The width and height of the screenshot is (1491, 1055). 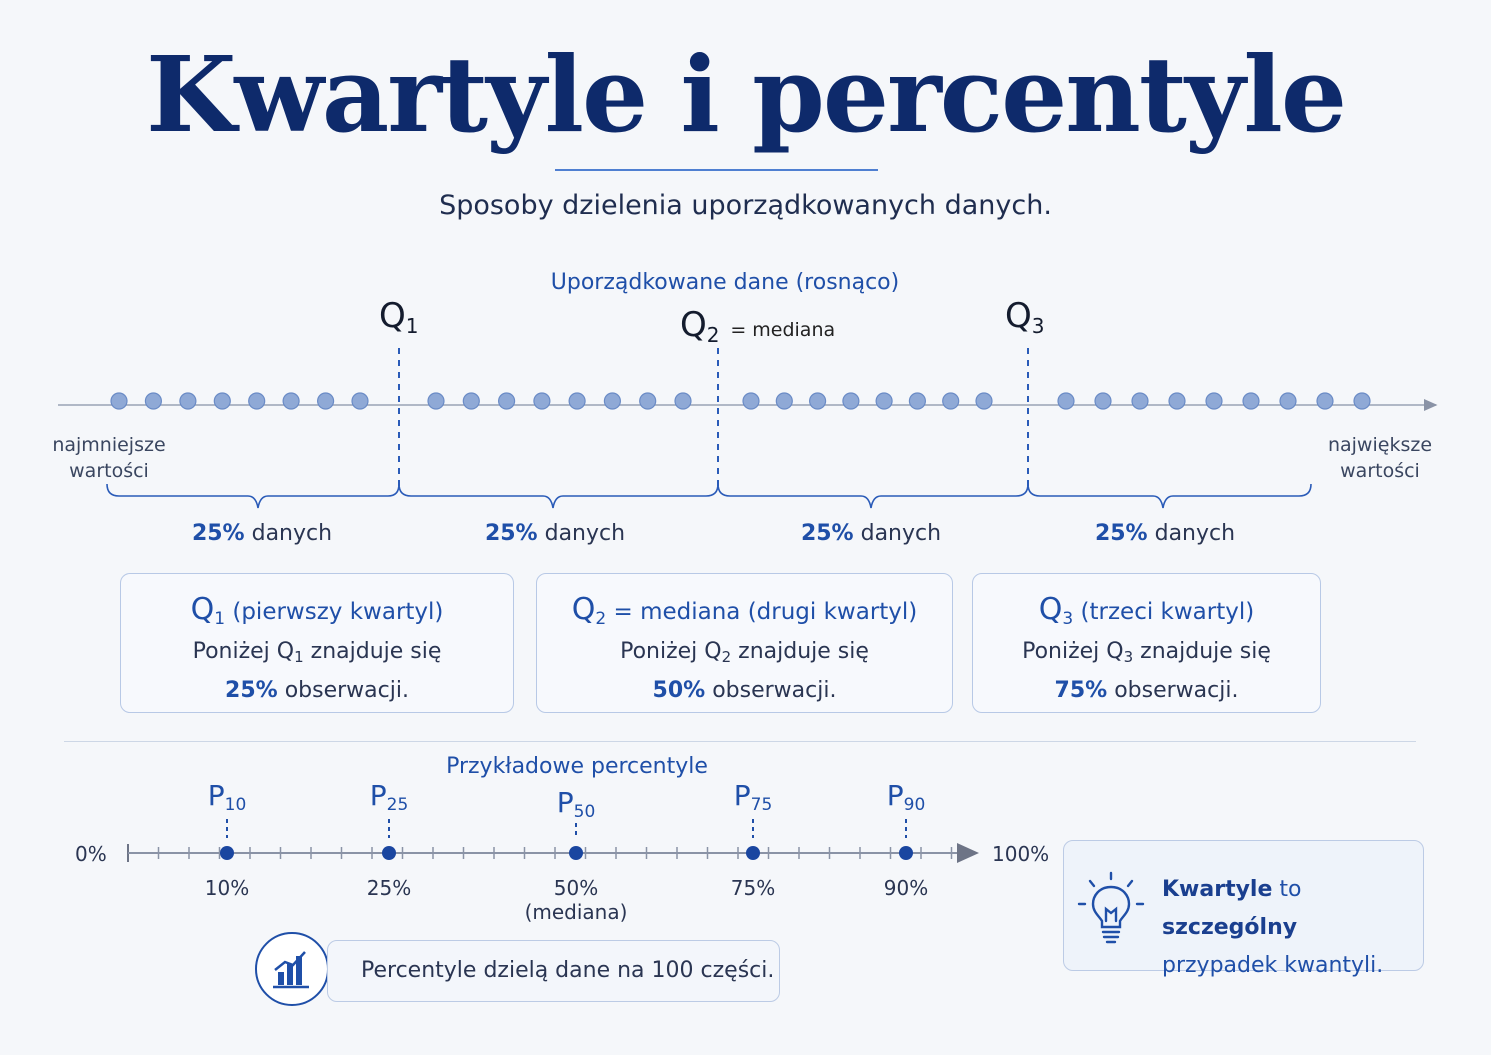 What do you see at coordinates (389, 888) in the screenshot?
I see `percentile-value-25: 25%` at bounding box center [389, 888].